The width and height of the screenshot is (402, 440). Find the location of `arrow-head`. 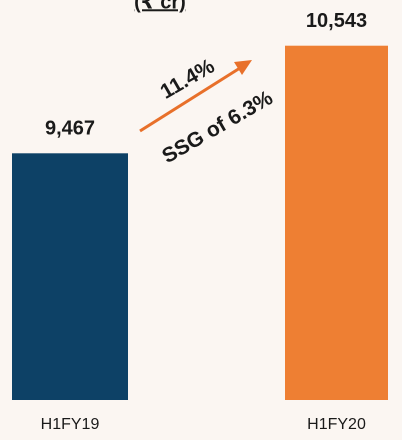

arrow-head is located at coordinates (243, 67).